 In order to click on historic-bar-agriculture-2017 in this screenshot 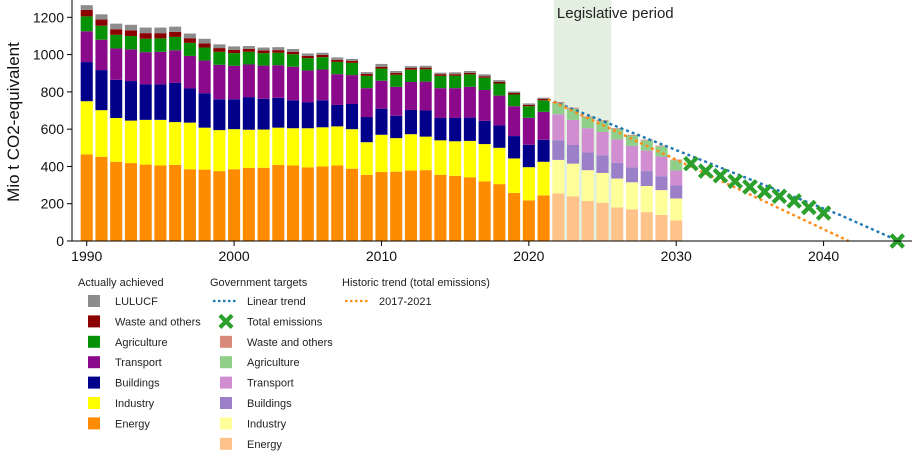, I will do `click(484, 84)`.